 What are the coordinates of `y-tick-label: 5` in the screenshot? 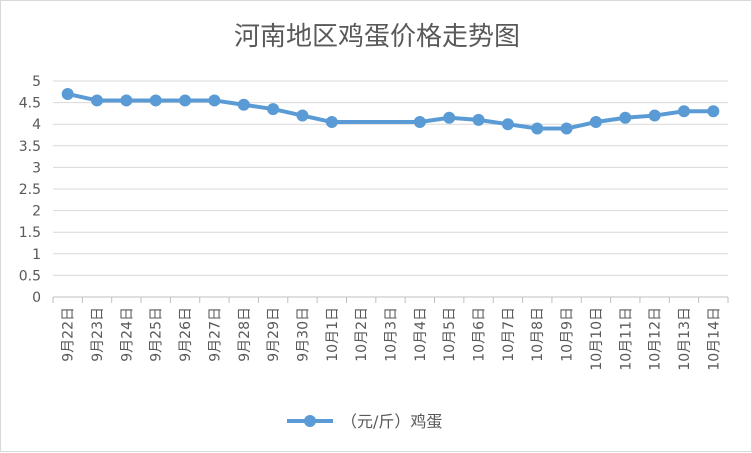 It's located at (36, 82).